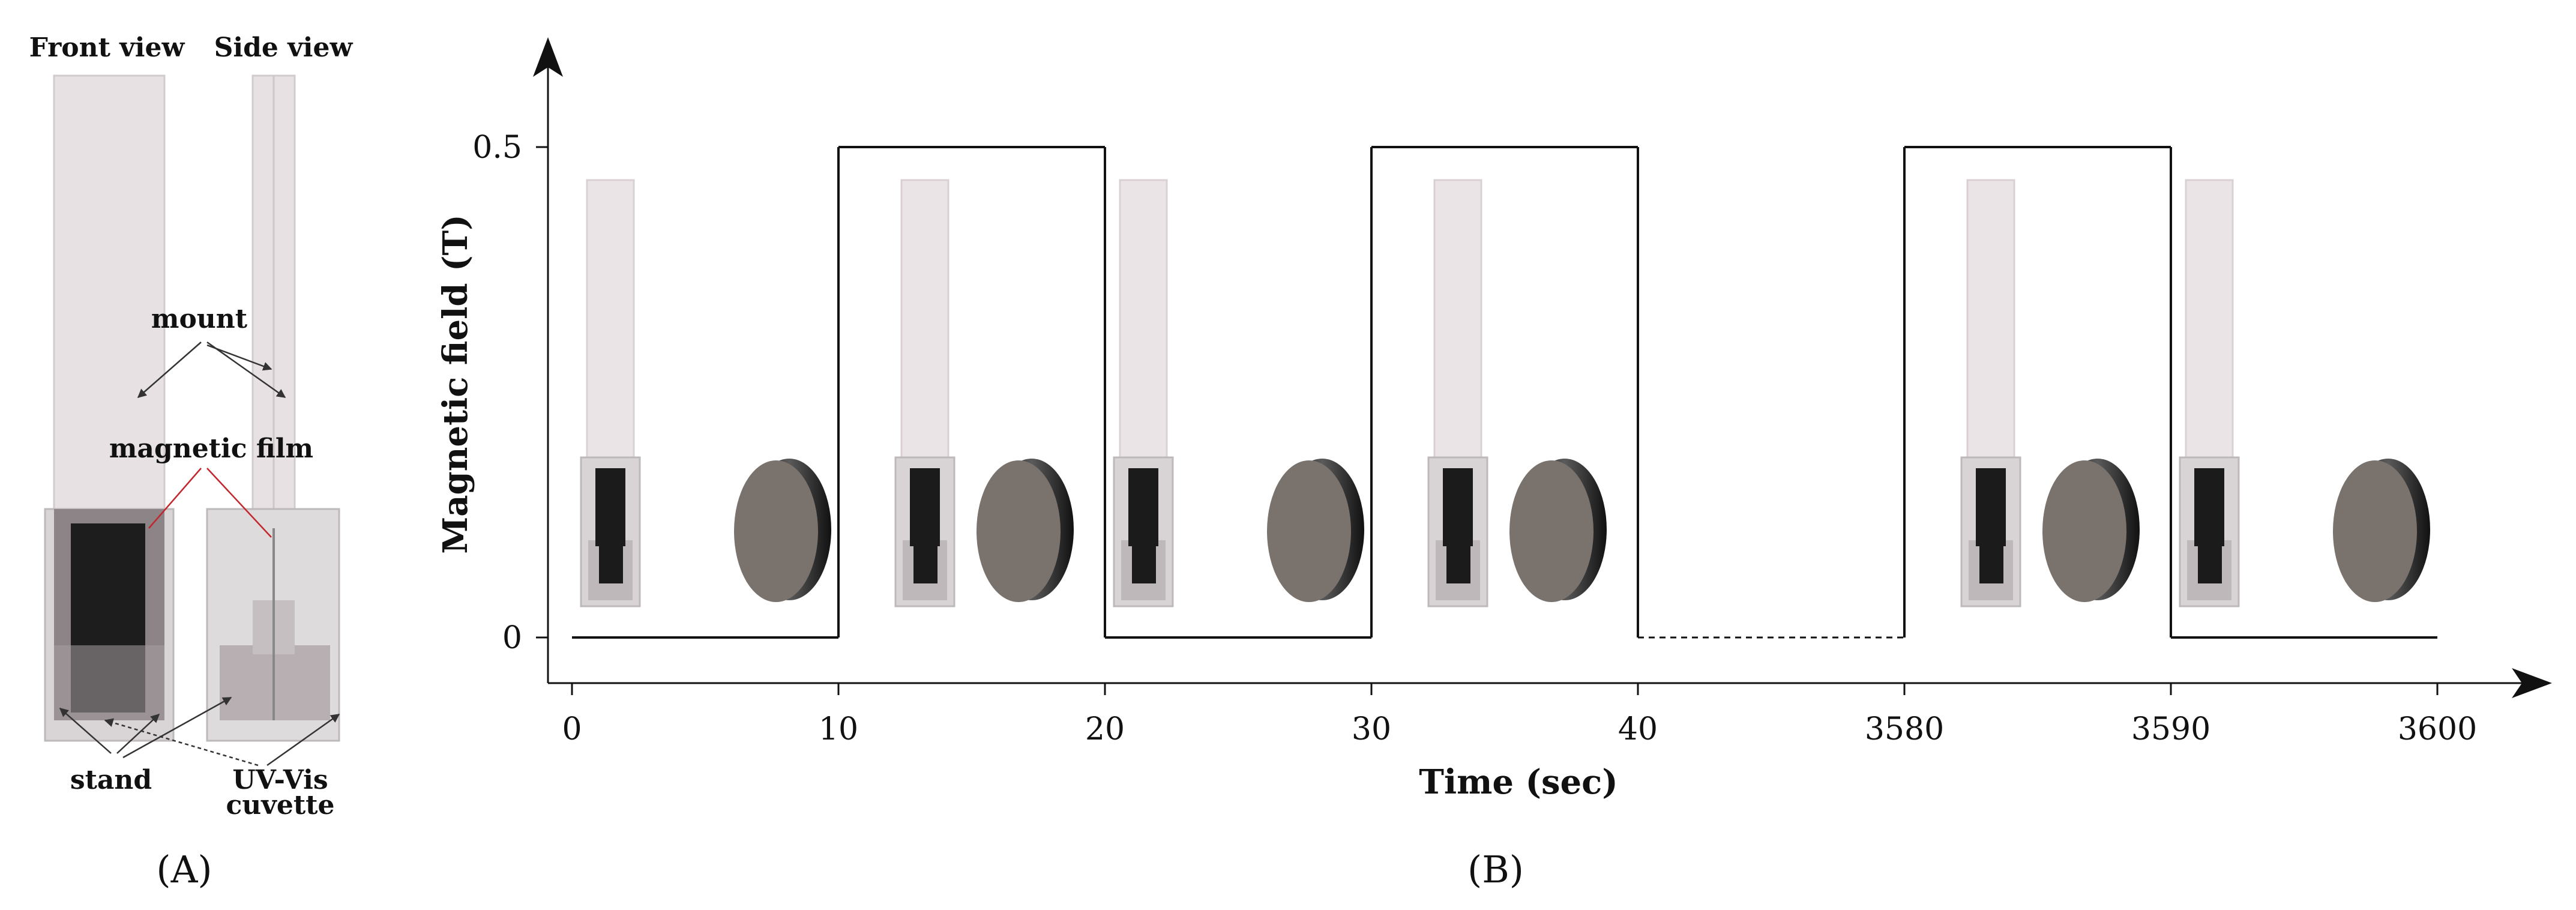 The height and width of the screenshot is (910, 2576). I want to click on x-tick-label: 40, so click(1638, 729).